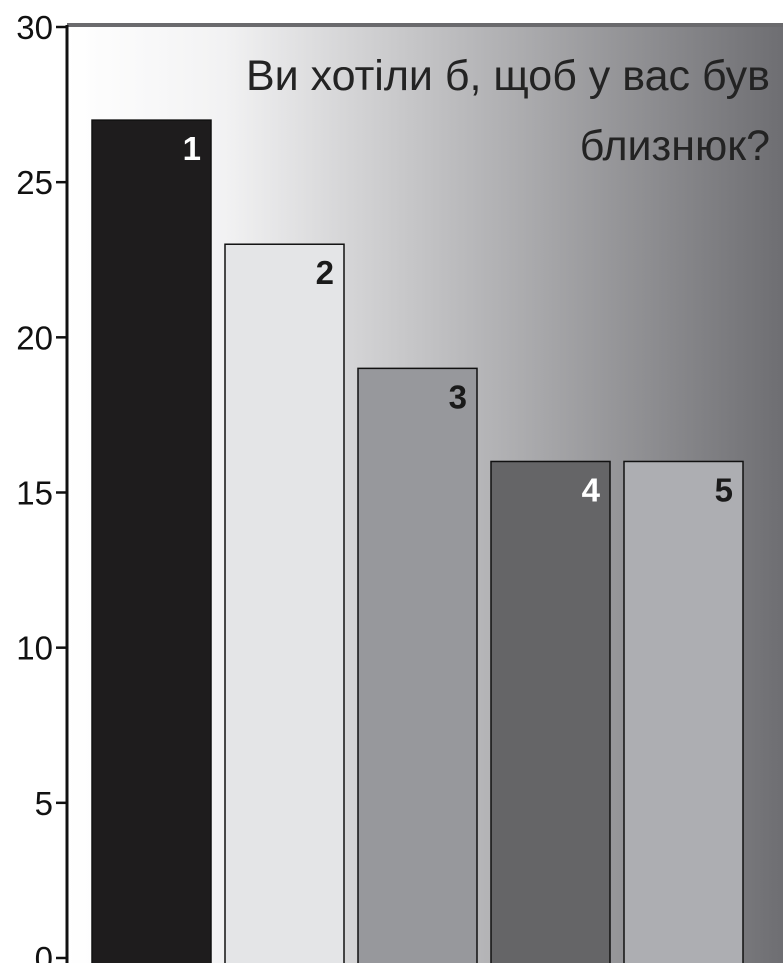 The height and width of the screenshot is (968, 783). I want to click on bar-label-3: 3, so click(458, 396).